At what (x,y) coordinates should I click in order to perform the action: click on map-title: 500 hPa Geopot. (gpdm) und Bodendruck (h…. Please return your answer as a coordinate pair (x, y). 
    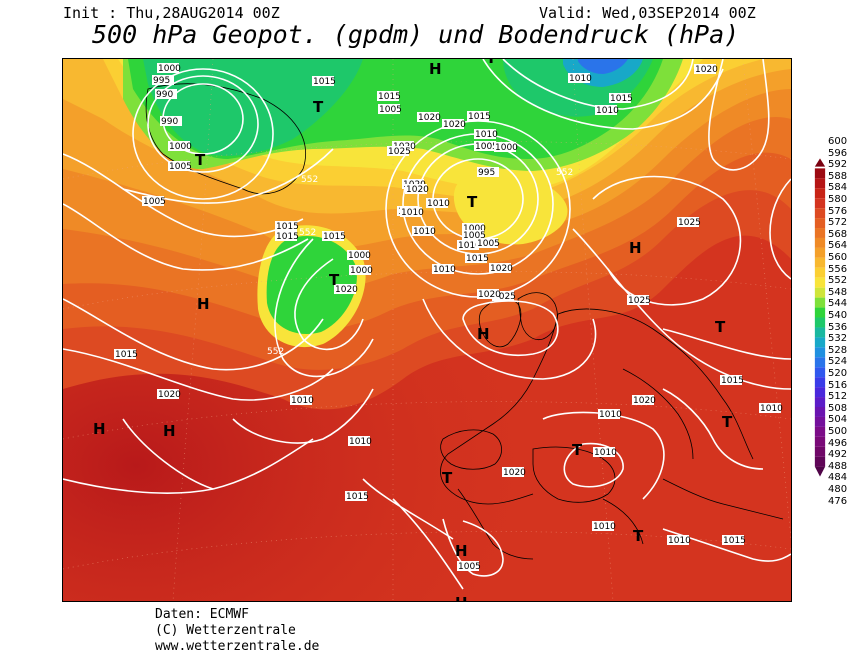
    Looking at the image, I should click on (416, 34).